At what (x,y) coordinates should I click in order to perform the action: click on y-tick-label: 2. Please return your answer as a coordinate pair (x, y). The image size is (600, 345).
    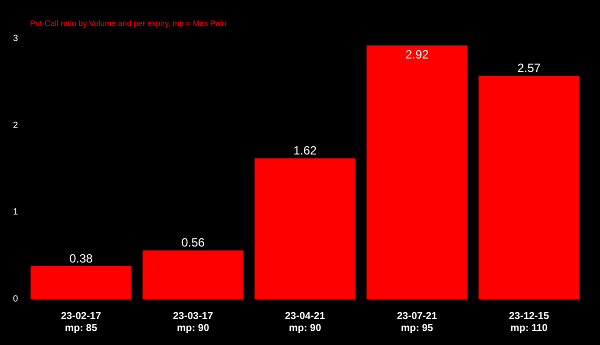
    Looking at the image, I should click on (15, 125).